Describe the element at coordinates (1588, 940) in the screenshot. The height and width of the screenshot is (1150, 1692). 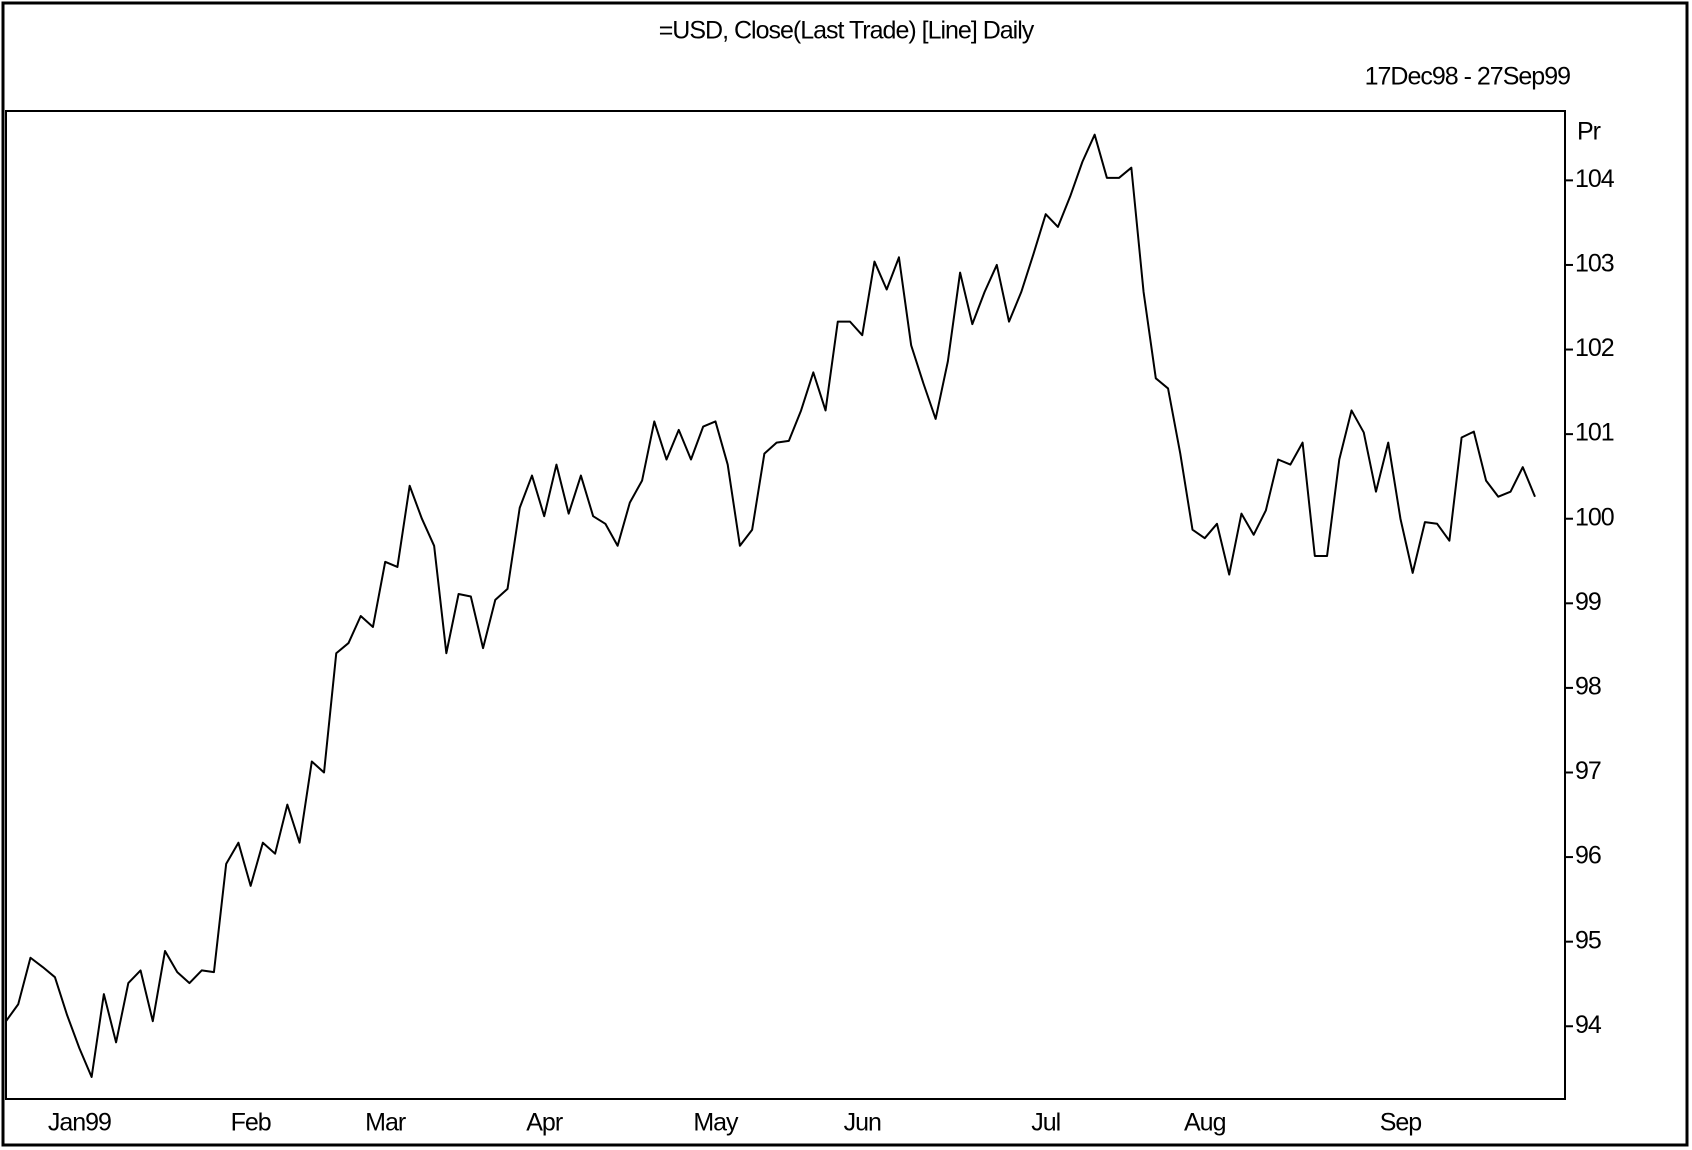
I see `y-tick-label: 95` at that location.